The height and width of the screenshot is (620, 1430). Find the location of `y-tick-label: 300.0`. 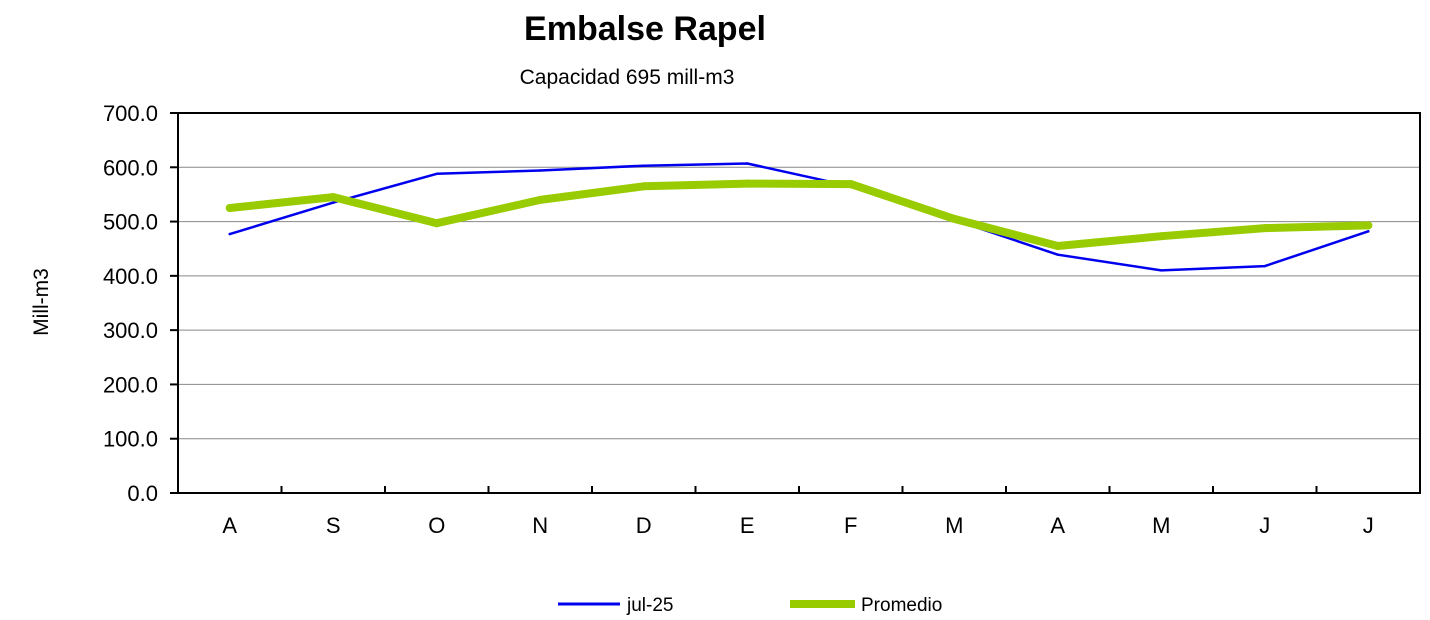

y-tick-label: 300.0 is located at coordinates (130, 330).